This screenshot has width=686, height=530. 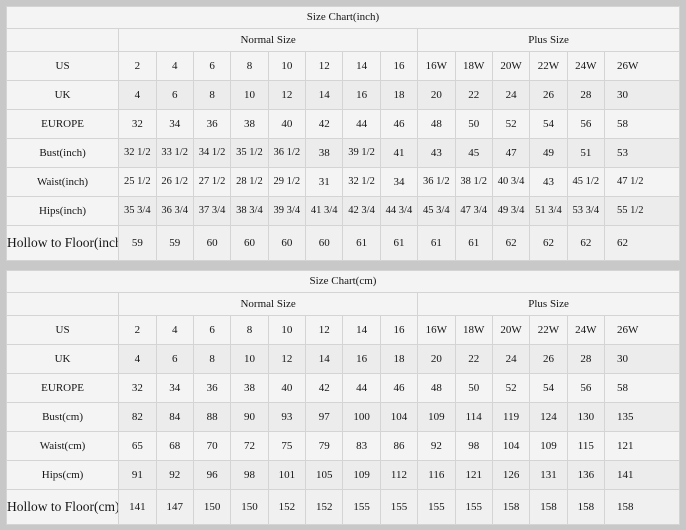 What do you see at coordinates (473, 446) in the screenshot?
I see `table-cell: 98` at bounding box center [473, 446].